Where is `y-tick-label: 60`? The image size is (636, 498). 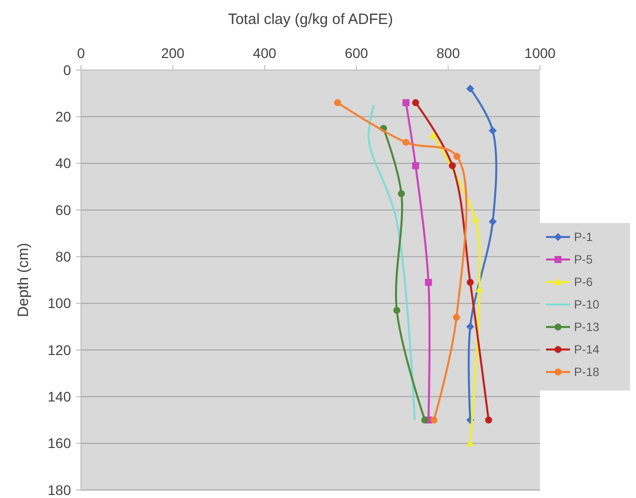
y-tick-label: 60 is located at coordinates (63, 210).